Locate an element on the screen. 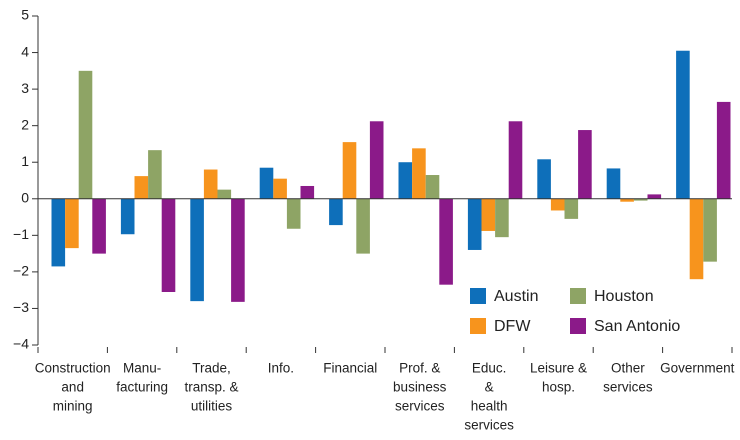 The image size is (740, 440). x-tick-label: Government is located at coordinates (697, 368).